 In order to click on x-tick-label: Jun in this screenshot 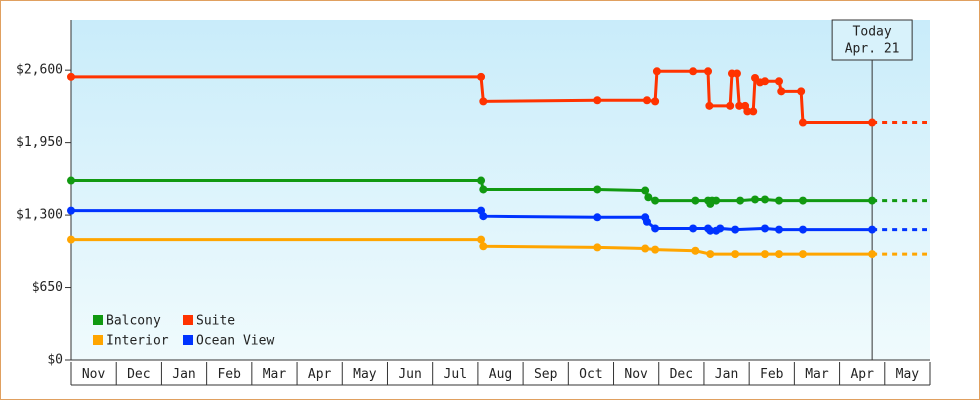, I will do `click(409, 374)`.